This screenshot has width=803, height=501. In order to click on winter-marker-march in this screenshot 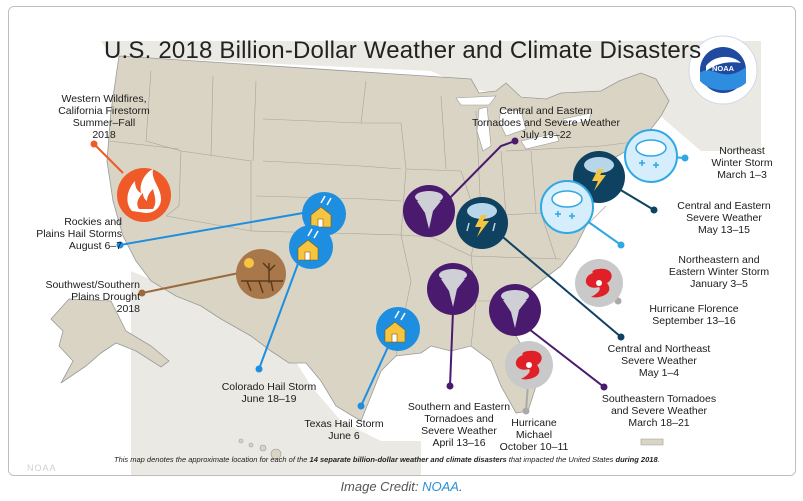, I will do `click(651, 156)`.